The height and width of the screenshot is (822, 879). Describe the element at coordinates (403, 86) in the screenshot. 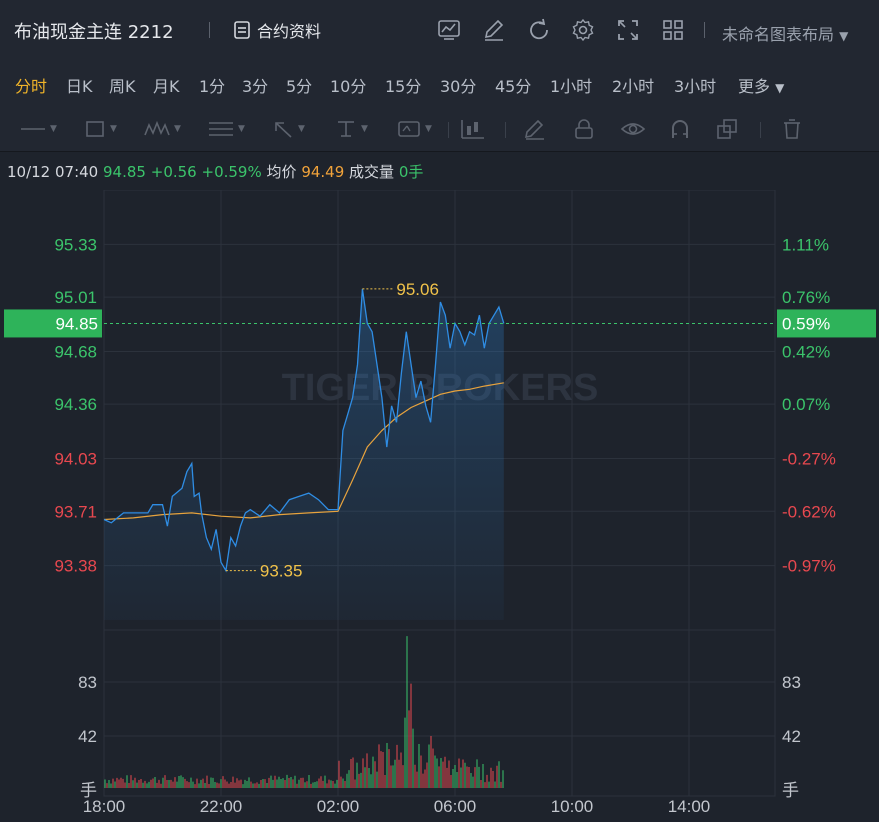

I see `tab-15min: 15分` at that location.